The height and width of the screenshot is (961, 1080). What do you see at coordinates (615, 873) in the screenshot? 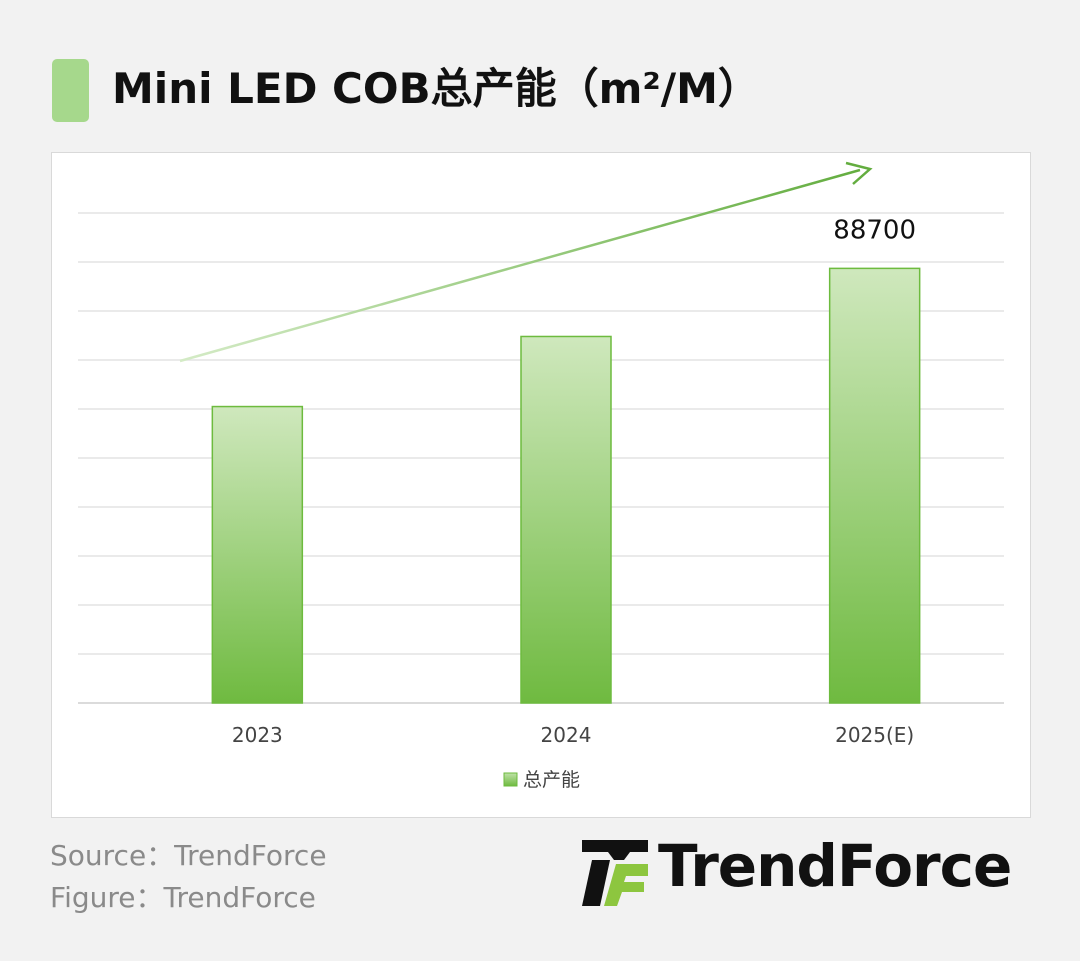
I see `trendforce-logo-icon` at bounding box center [615, 873].